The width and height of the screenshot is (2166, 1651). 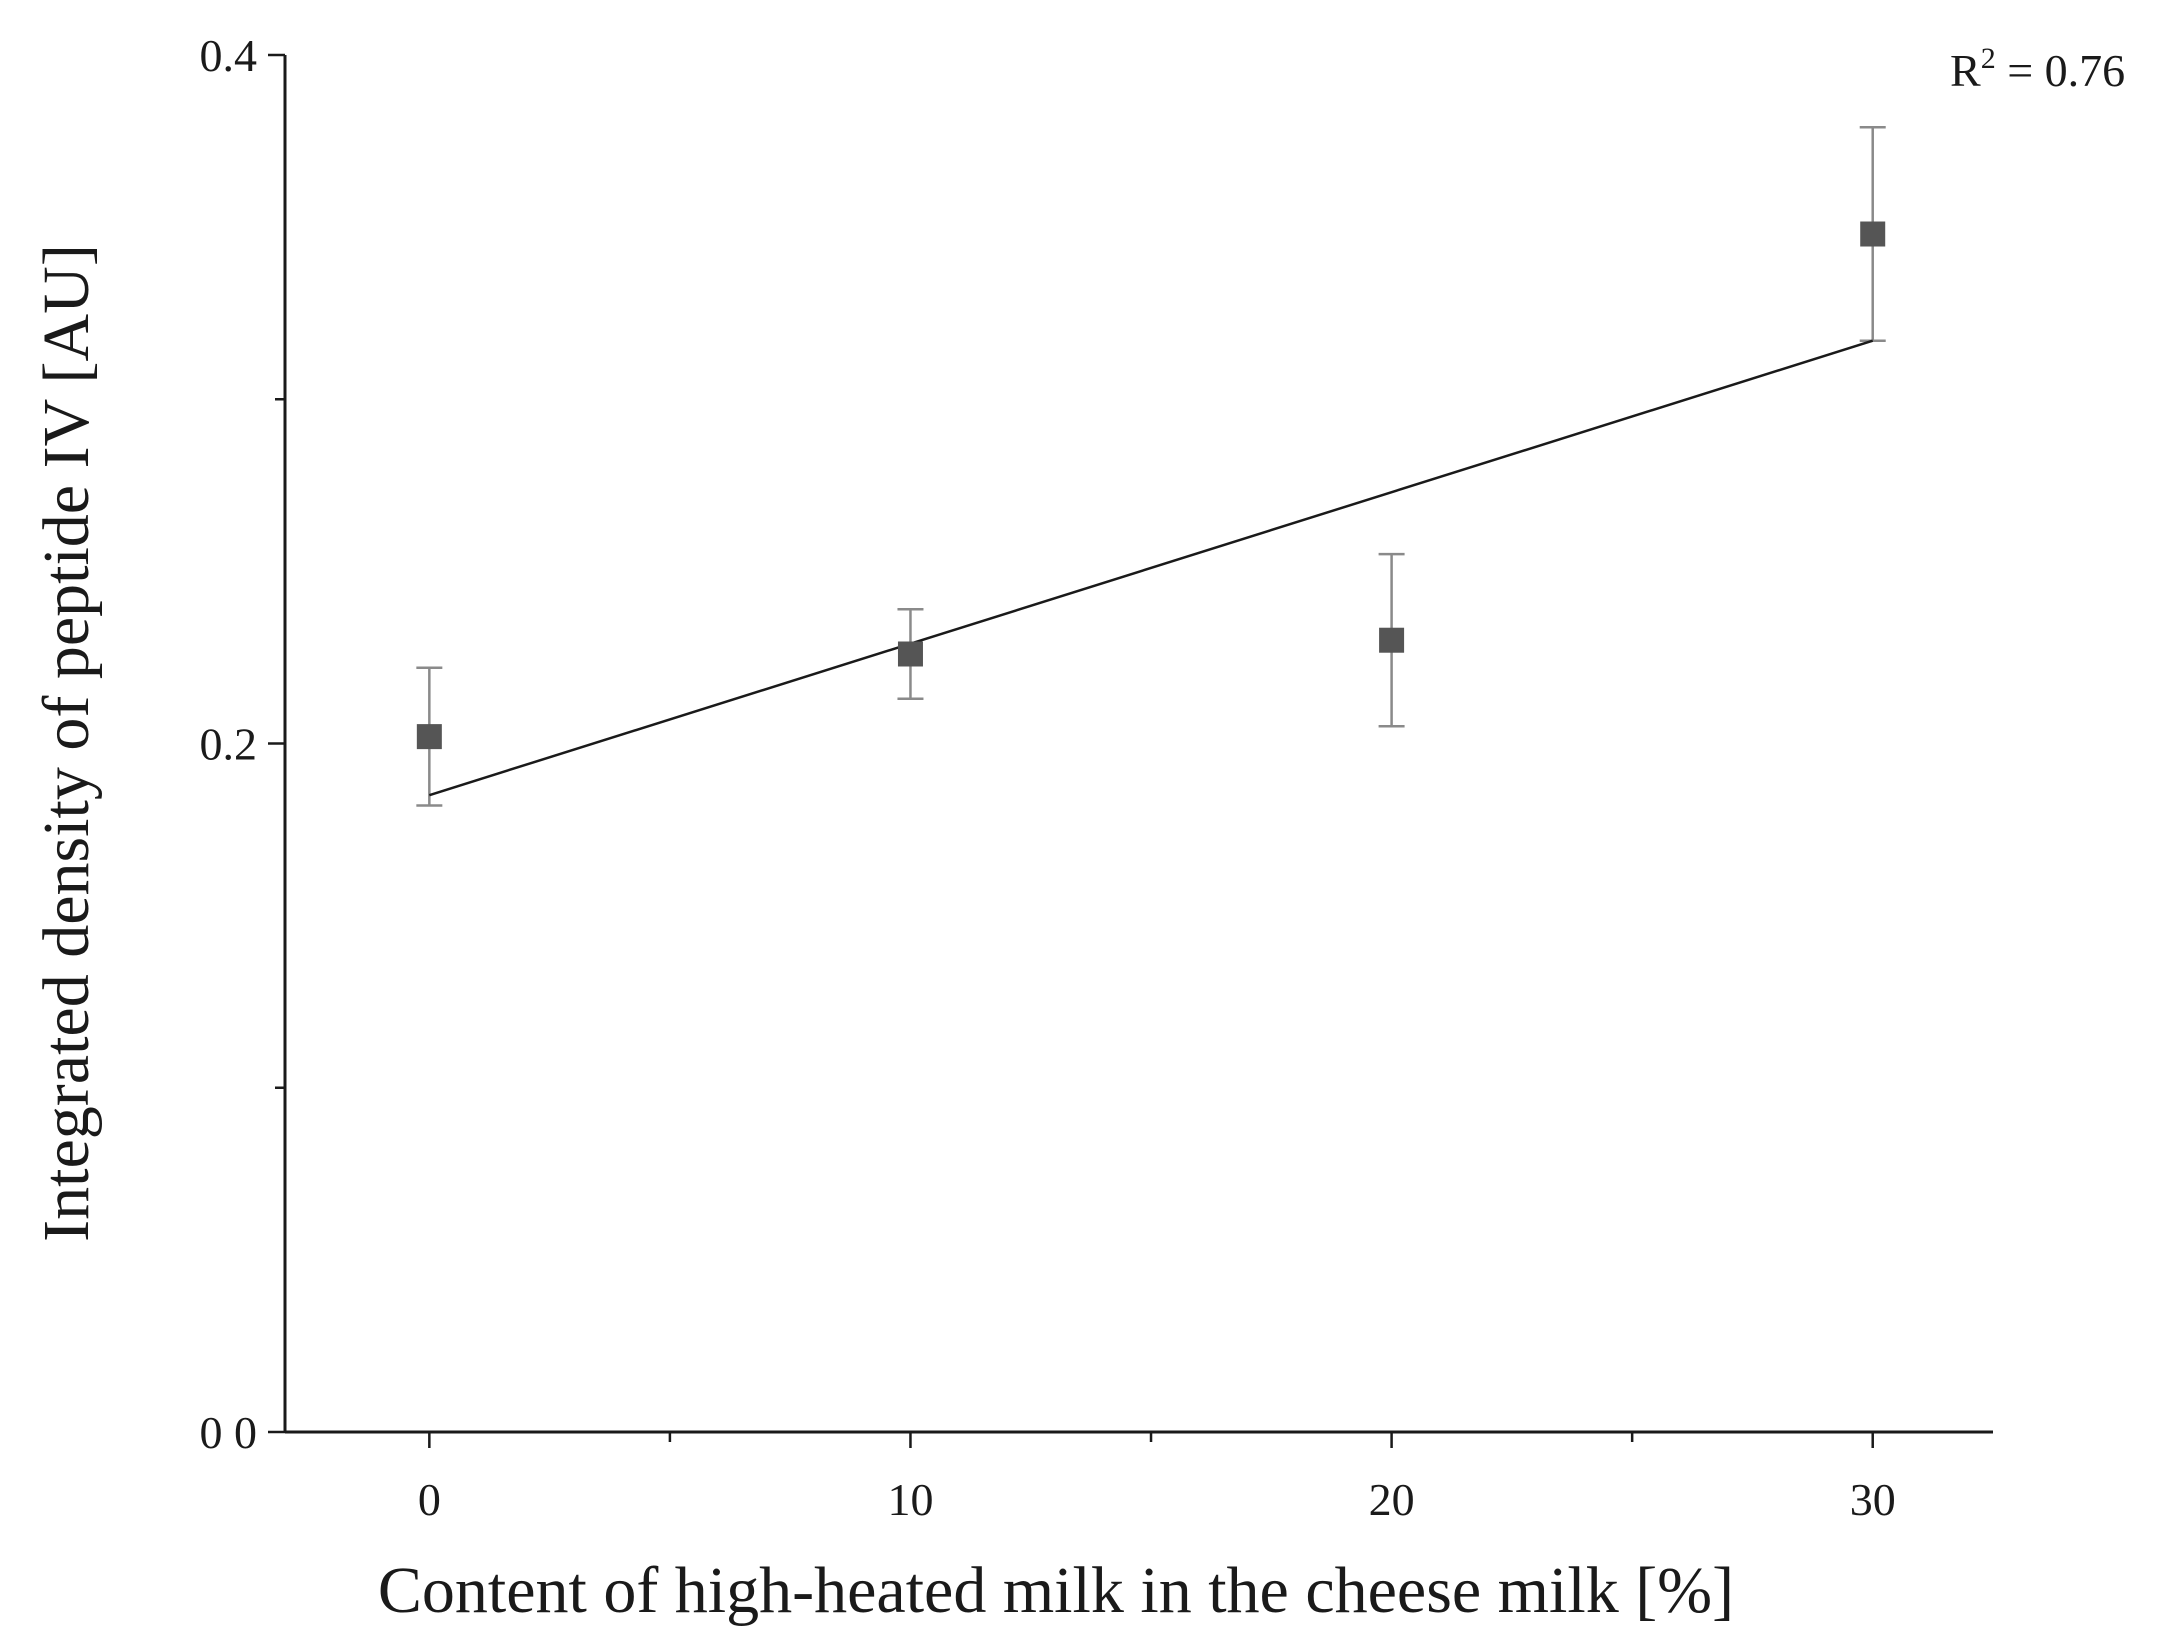 What do you see at coordinates (910, 1499) in the screenshot?
I see `x-tick-label: 10` at bounding box center [910, 1499].